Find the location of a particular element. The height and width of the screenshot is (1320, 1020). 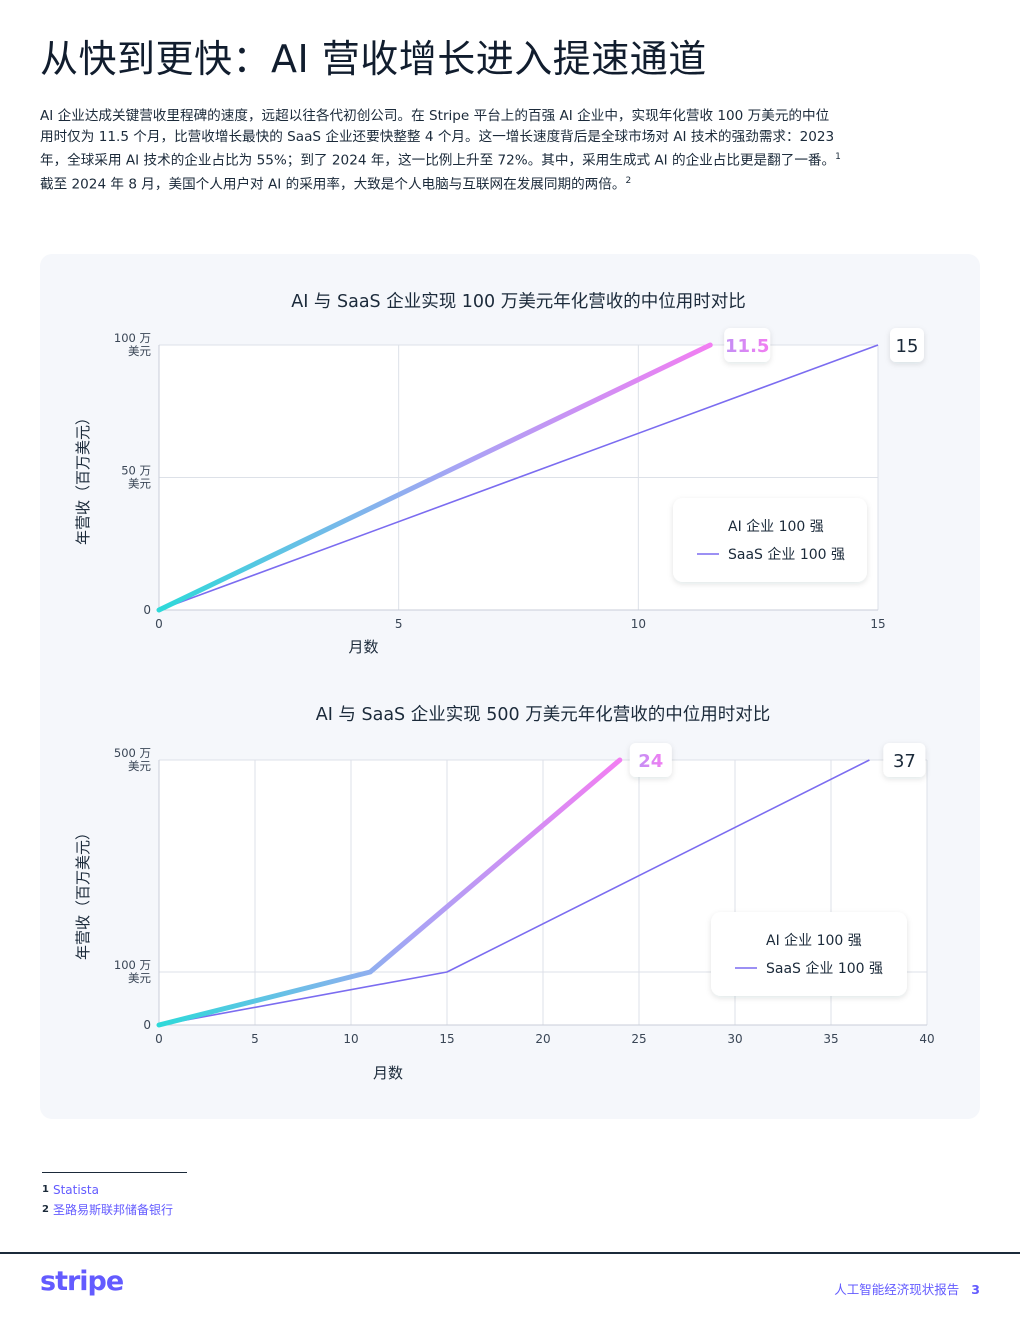

page-title: 从快到更快：AI 营收增长进入提速通道 is located at coordinates (373, 59).